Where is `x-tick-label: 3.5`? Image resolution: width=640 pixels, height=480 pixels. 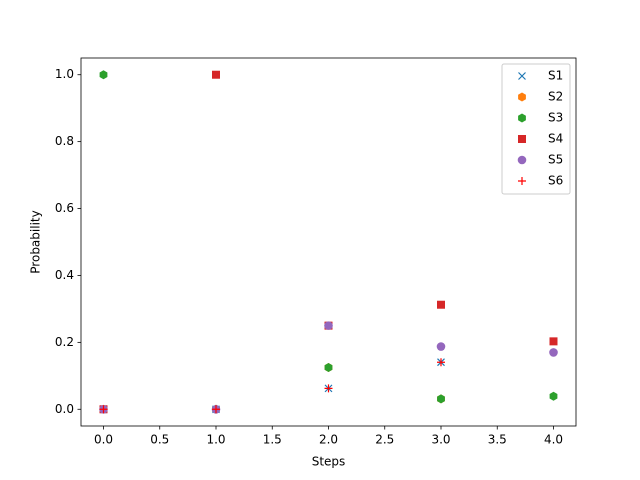
x-tick-label: 3.5 is located at coordinates (497, 440).